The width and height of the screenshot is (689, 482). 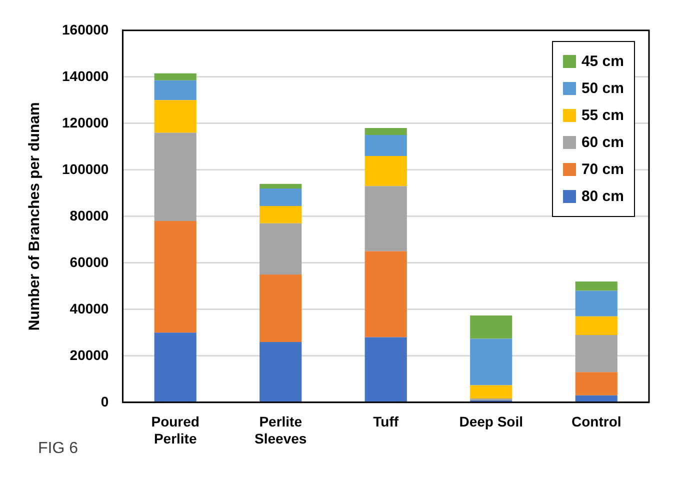 I want to click on legend-label: 45 cm, so click(x=602, y=62).